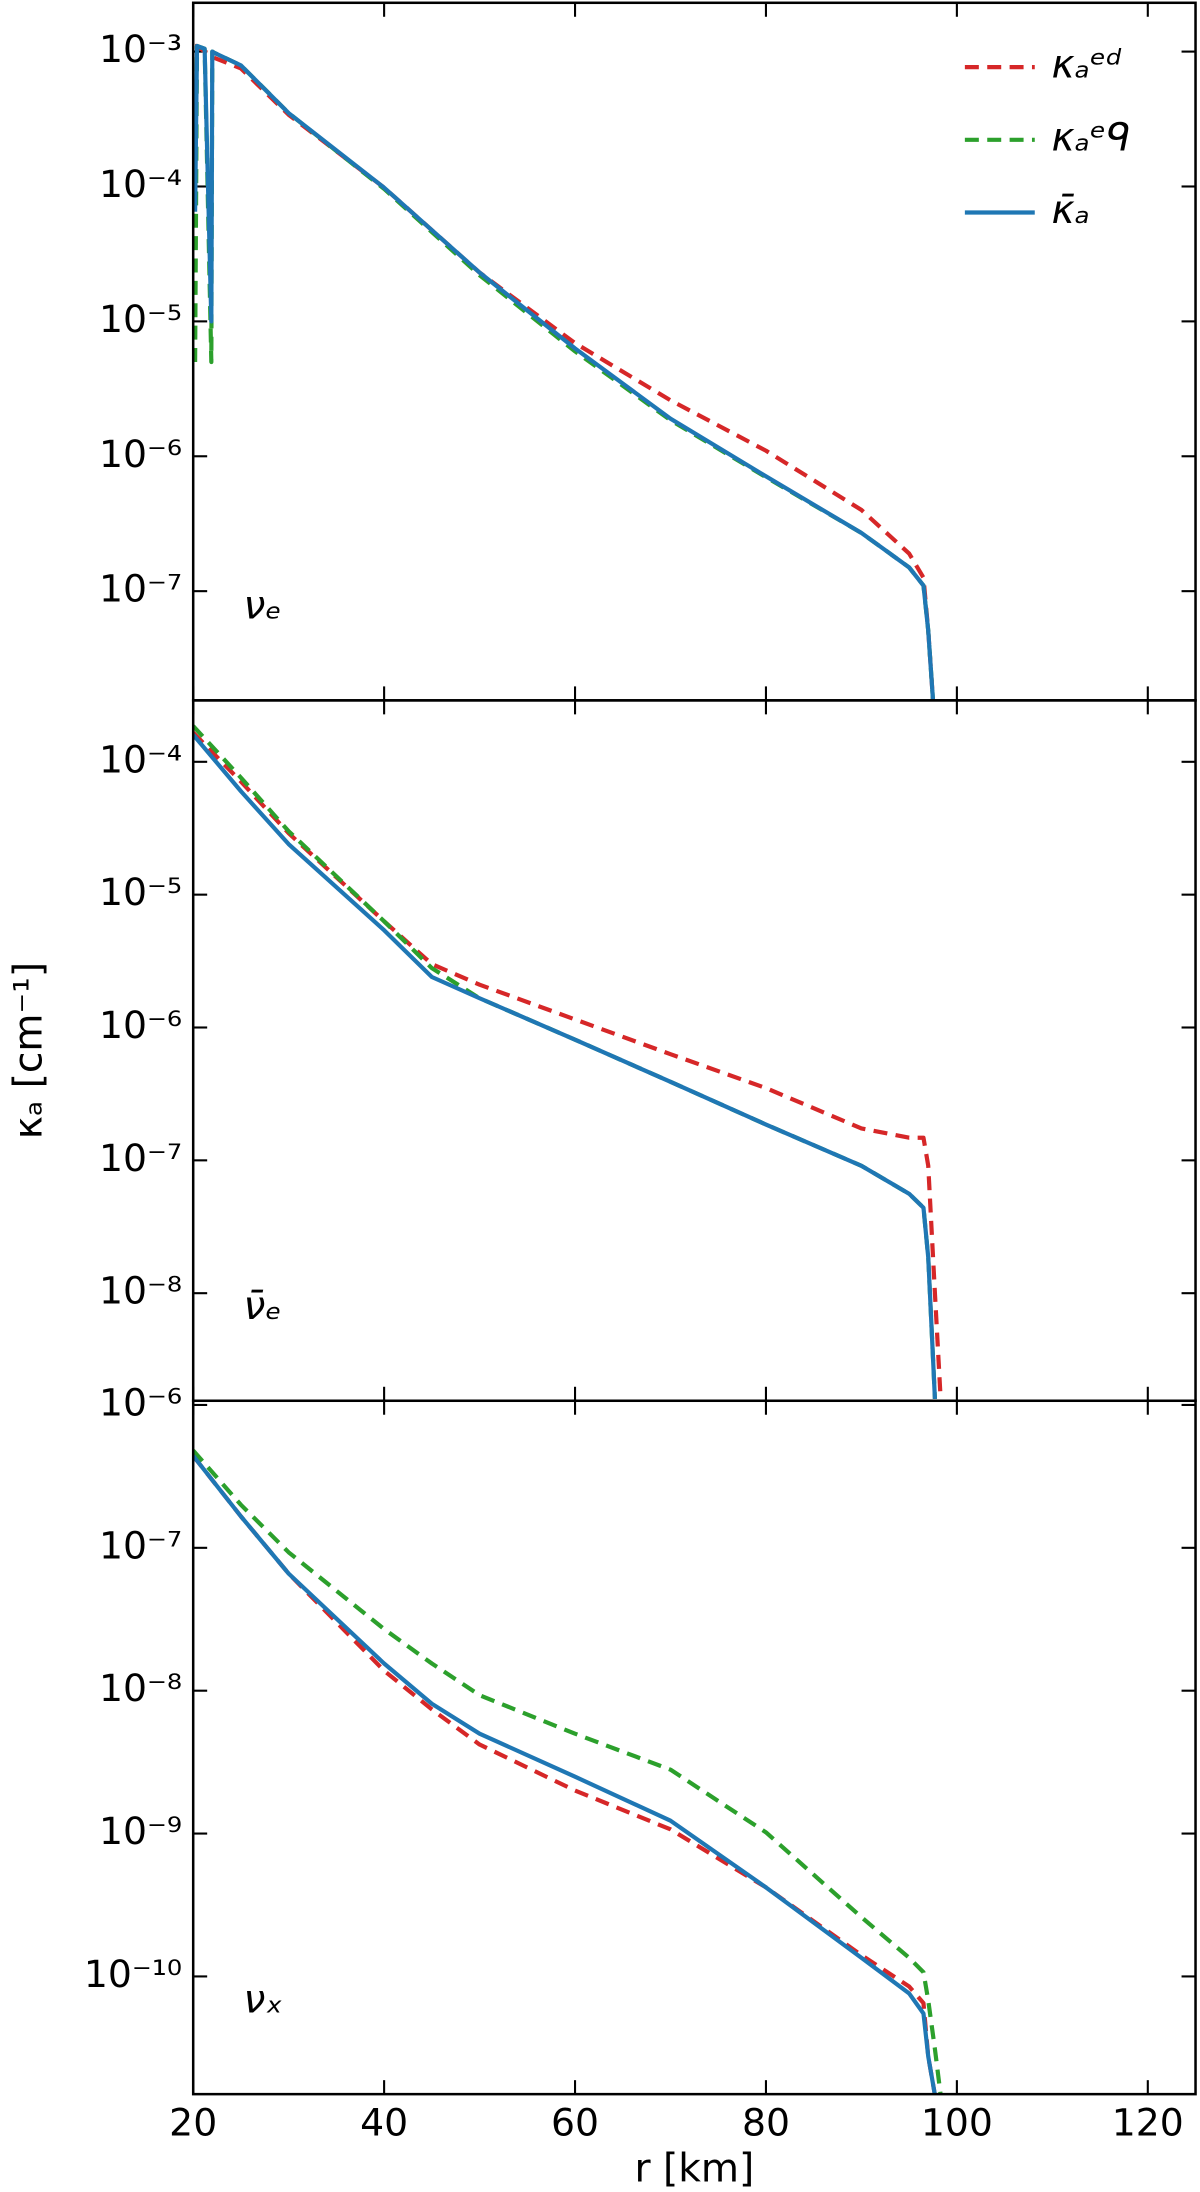 The width and height of the screenshot is (1200, 2192). What do you see at coordinates (694, 2169) in the screenshot?
I see `x-axis-label: r [km]` at bounding box center [694, 2169].